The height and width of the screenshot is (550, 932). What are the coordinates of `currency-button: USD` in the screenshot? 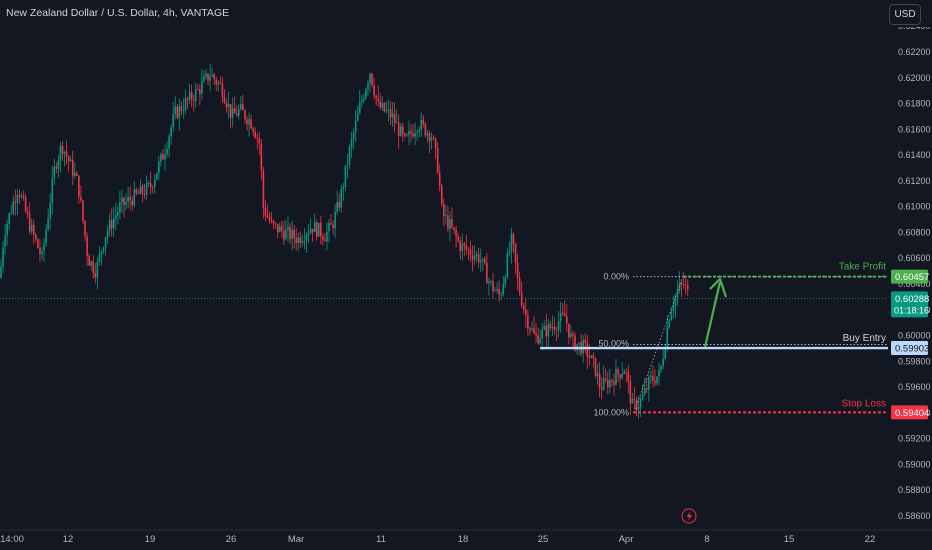 It's located at (905, 14).